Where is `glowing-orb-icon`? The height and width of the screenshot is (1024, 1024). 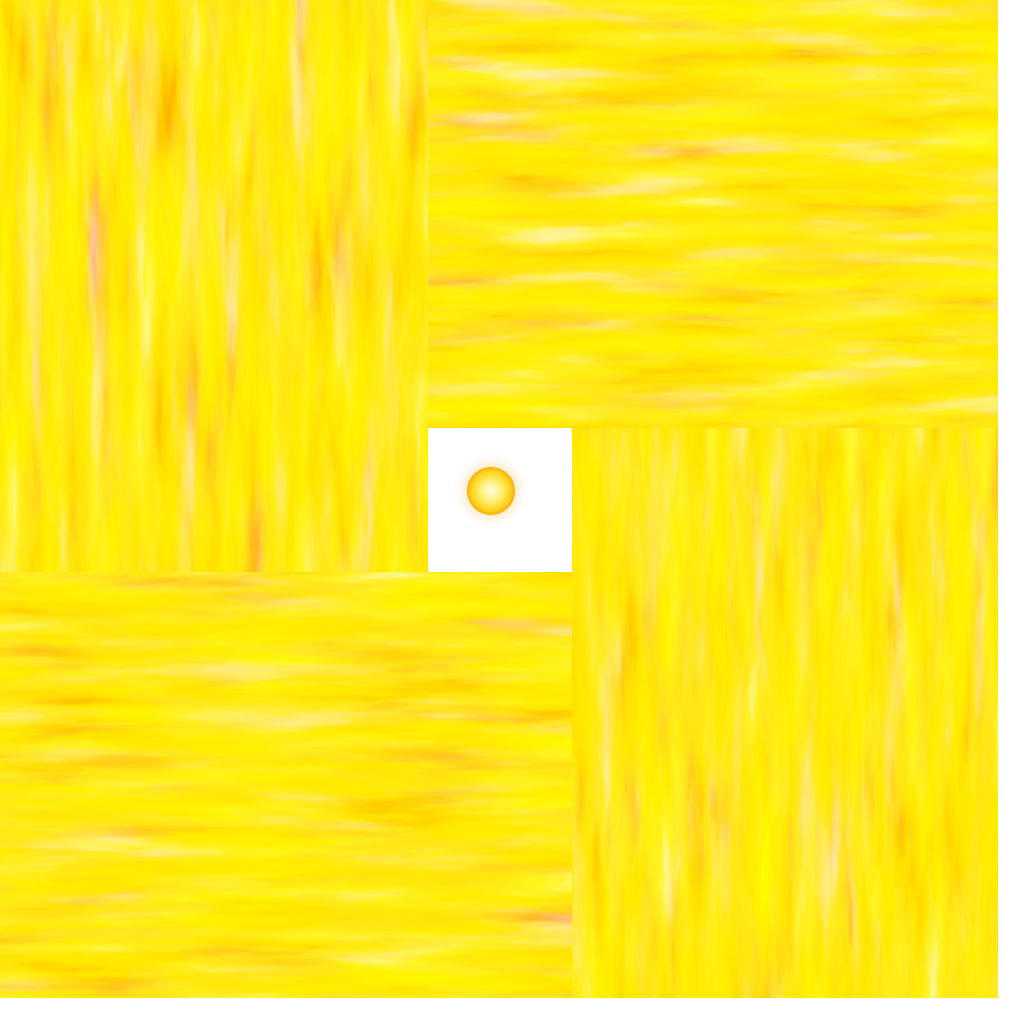
glowing-orb-icon is located at coordinates (491, 491).